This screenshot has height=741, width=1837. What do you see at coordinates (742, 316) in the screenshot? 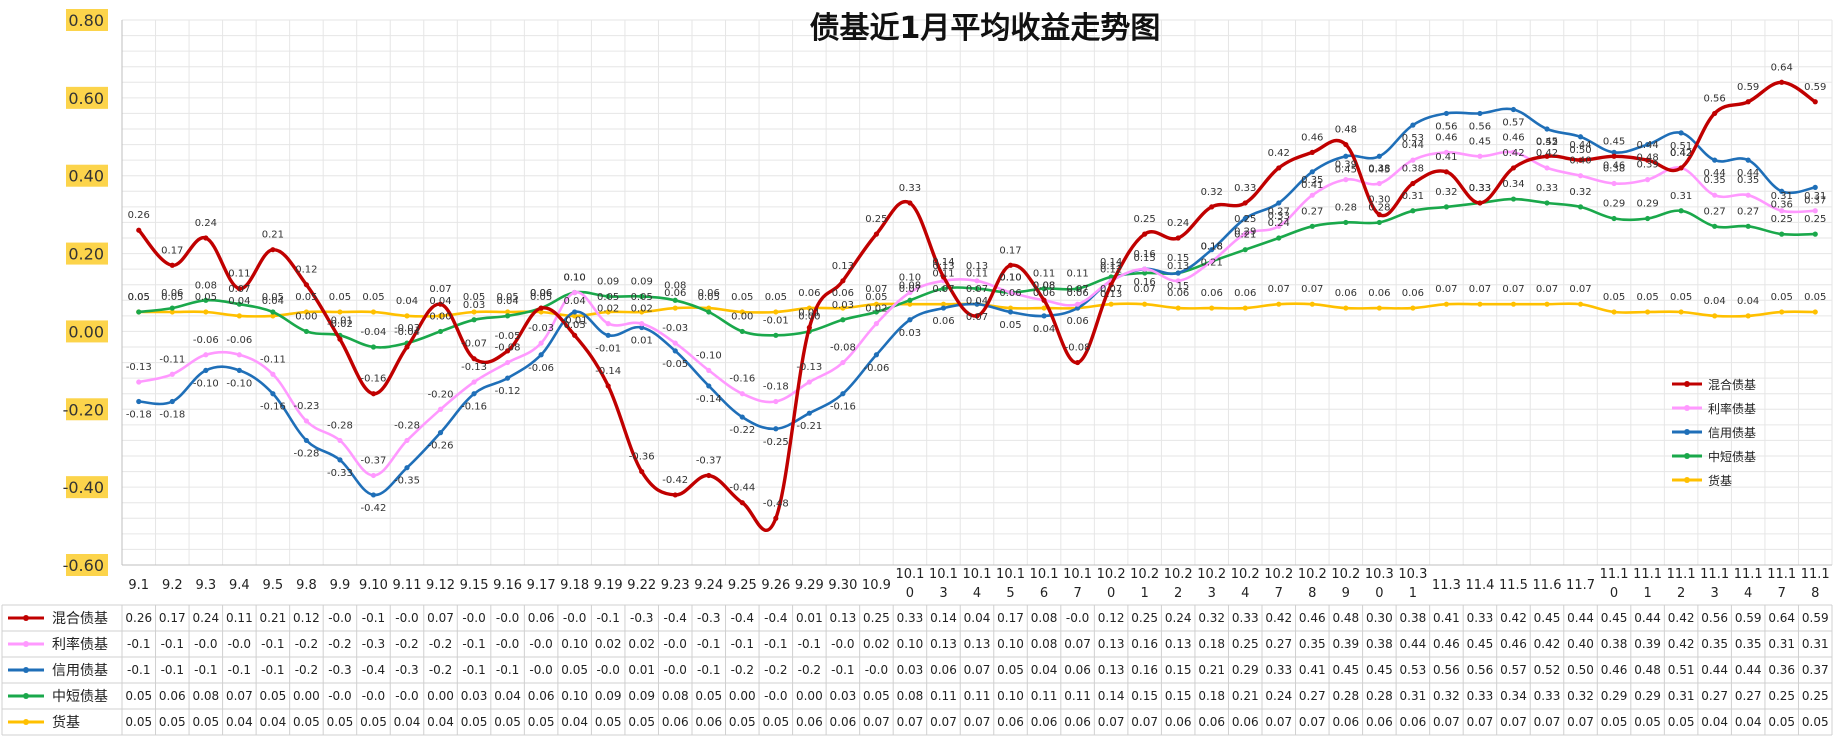
I see `data-label: 0.00` at bounding box center [742, 316].